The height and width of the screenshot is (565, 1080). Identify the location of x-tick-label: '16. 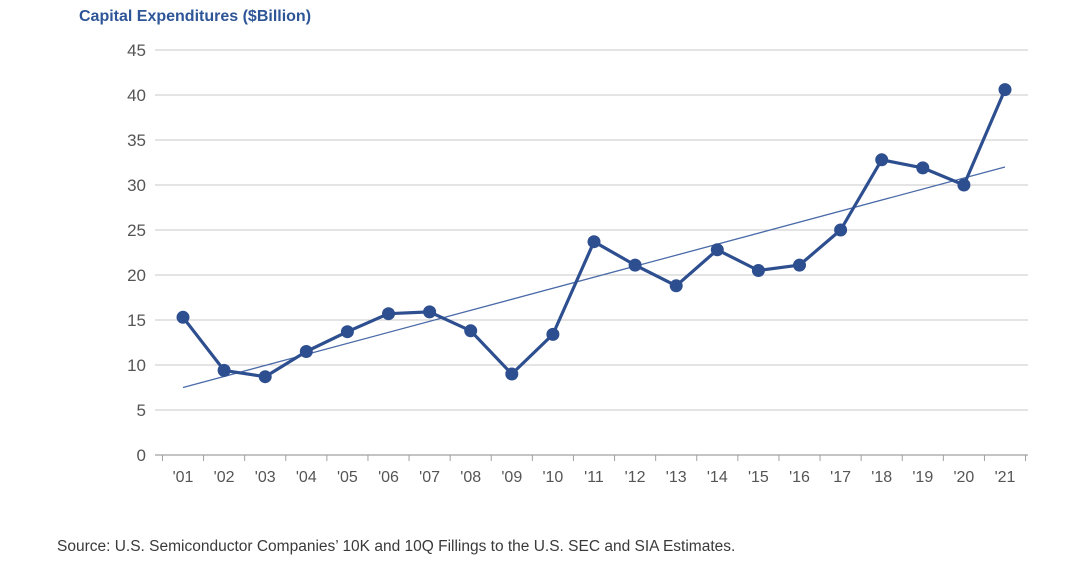
(799, 477).